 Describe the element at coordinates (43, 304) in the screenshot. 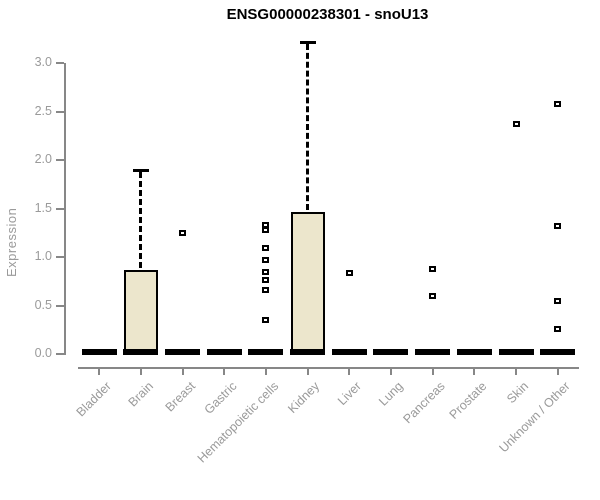

I see `y-tick-label: 0.5` at that location.